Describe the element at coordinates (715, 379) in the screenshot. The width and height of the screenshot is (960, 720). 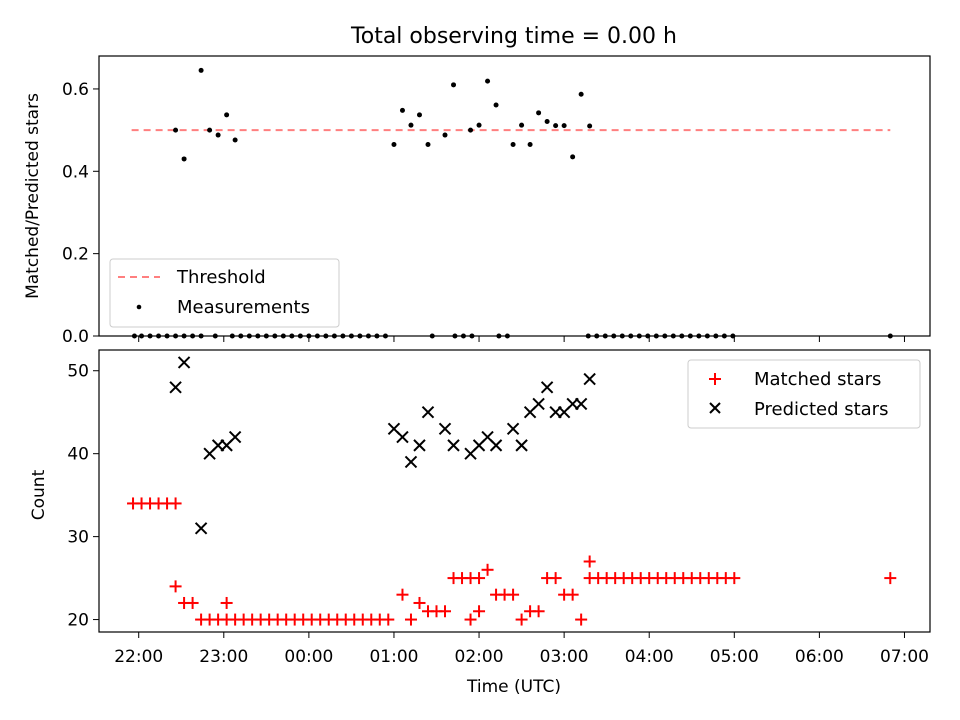
I see `legend-matched-swatch` at that location.